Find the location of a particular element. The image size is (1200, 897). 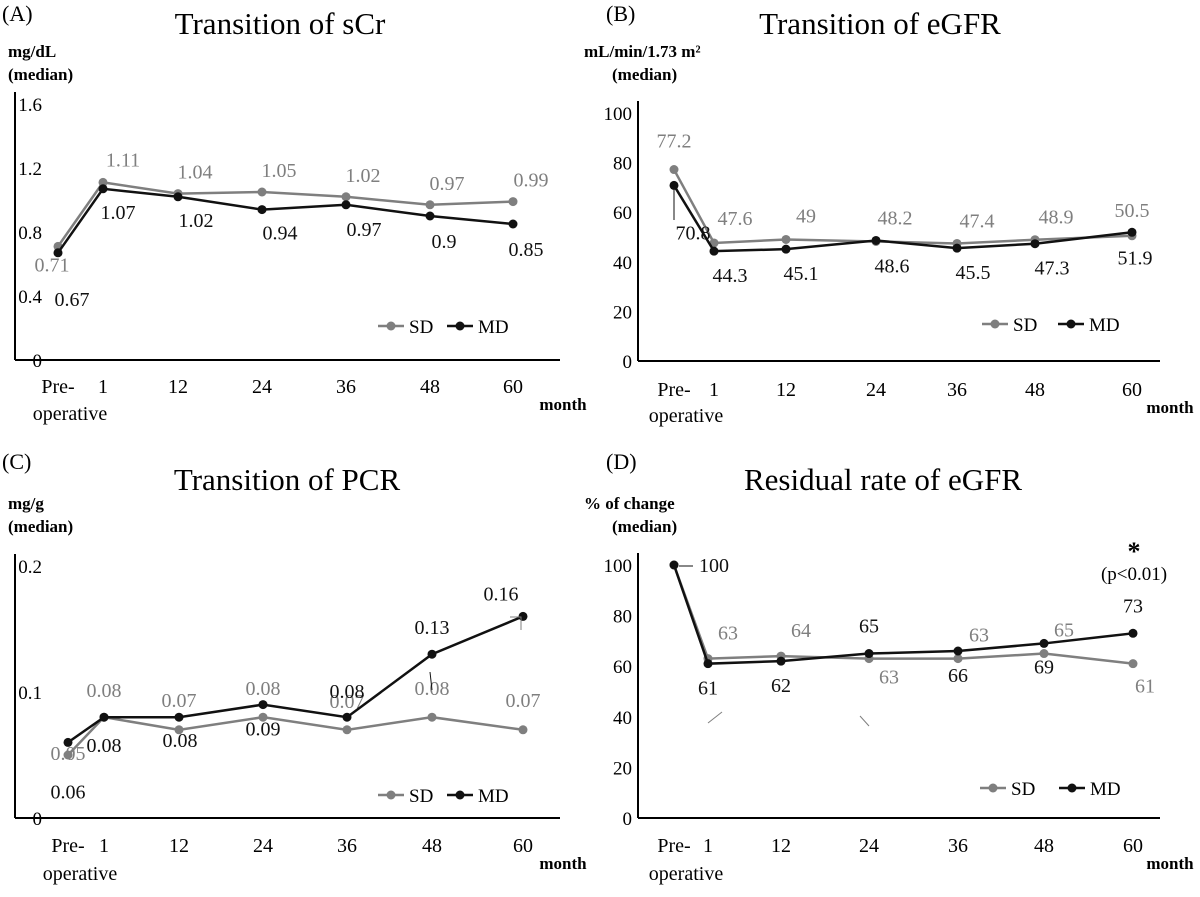

data-label-sd: 0.05 is located at coordinates (68, 754).